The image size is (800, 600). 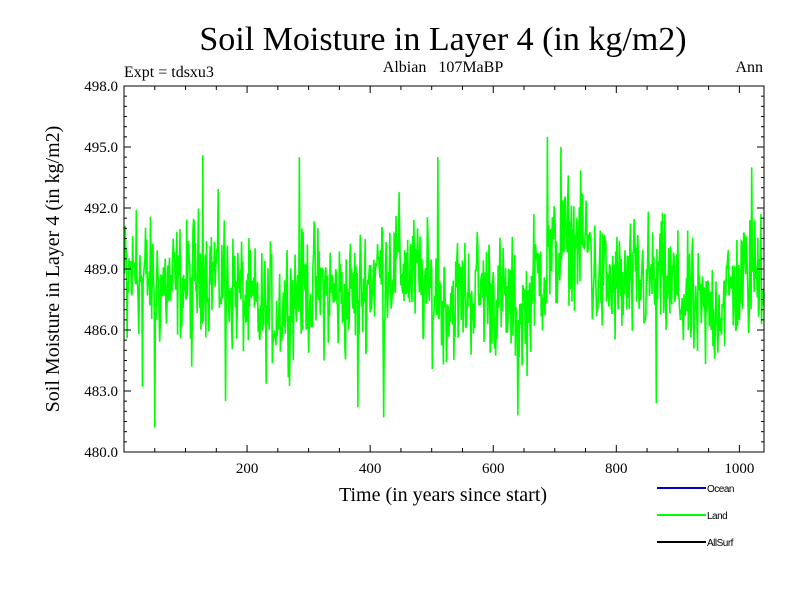 What do you see at coordinates (443, 495) in the screenshot?
I see `x-axis-label: Time (in years since start)` at bounding box center [443, 495].